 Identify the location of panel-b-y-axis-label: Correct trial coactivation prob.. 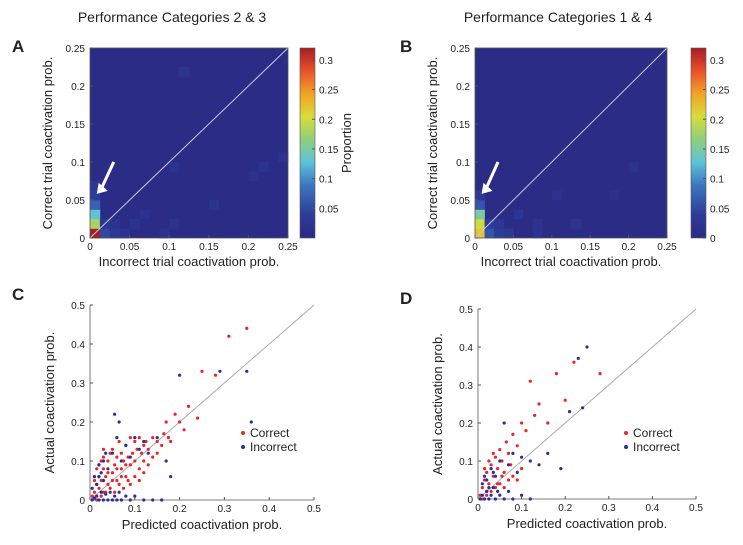
(432, 143).